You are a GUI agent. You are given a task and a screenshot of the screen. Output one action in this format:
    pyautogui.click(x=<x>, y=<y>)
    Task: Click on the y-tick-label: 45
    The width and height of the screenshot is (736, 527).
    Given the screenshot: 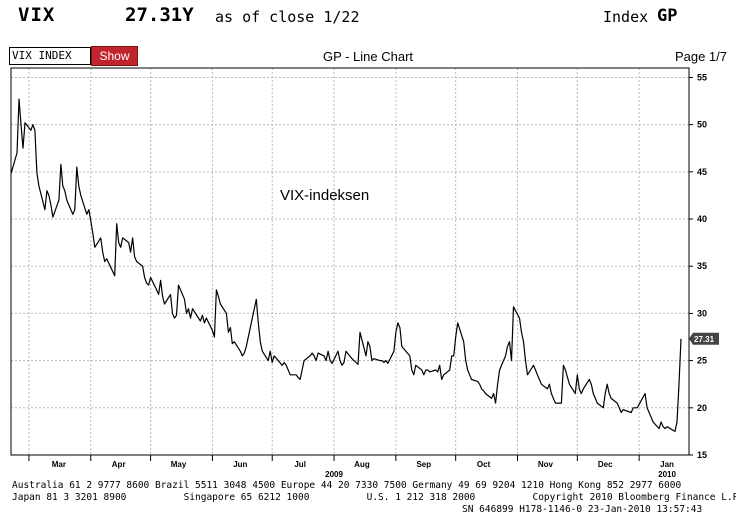 What is the action you would take?
    pyautogui.click(x=702, y=172)
    